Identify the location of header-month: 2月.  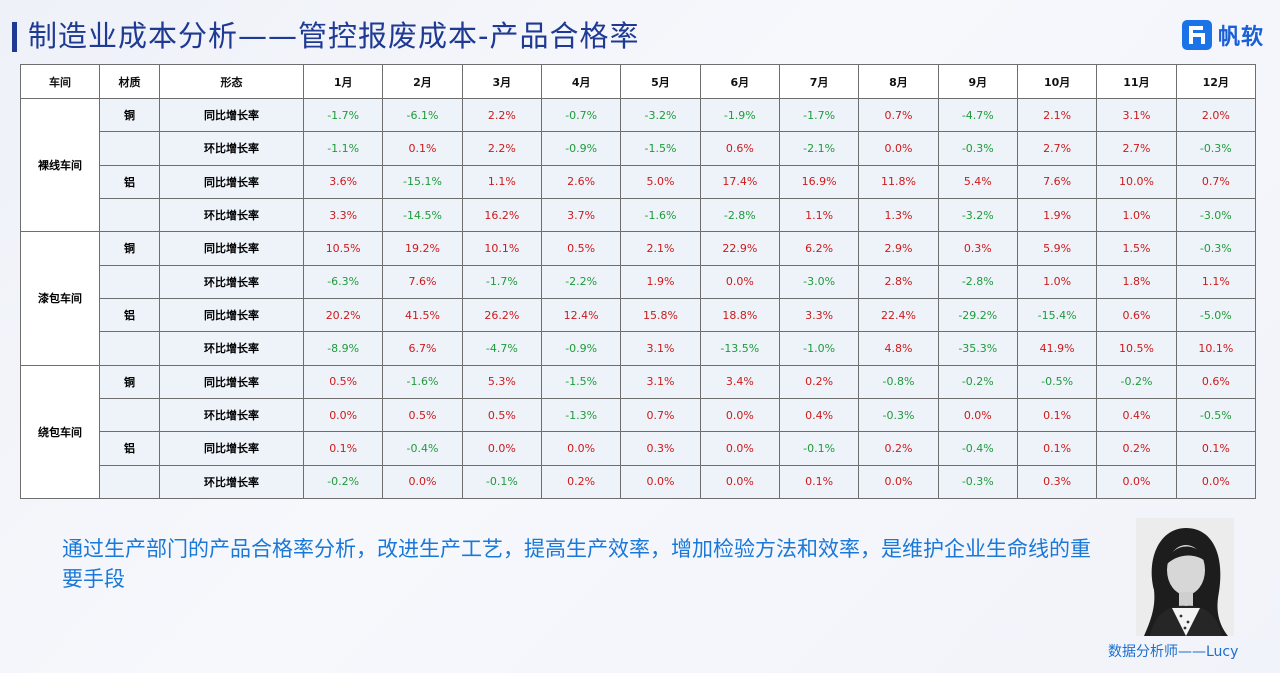
(422, 81).